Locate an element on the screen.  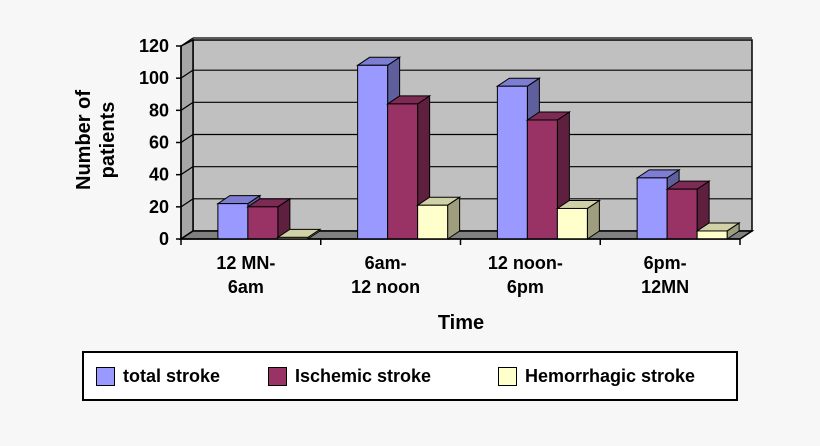
y-axis-title-line-1: Number of is located at coordinates (84, 140).